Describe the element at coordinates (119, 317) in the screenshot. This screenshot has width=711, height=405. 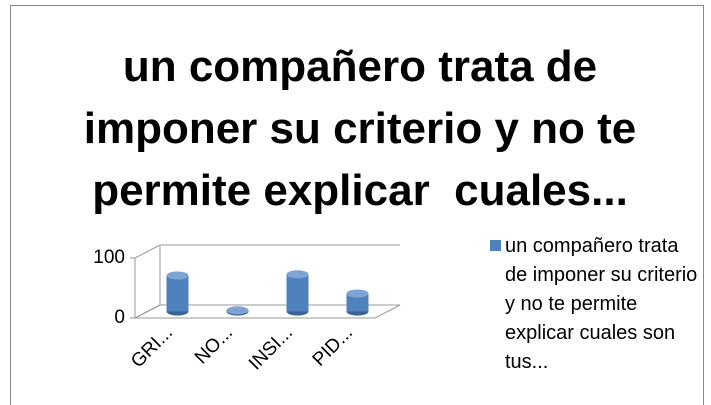
I see `y-tick-label: 0` at that location.